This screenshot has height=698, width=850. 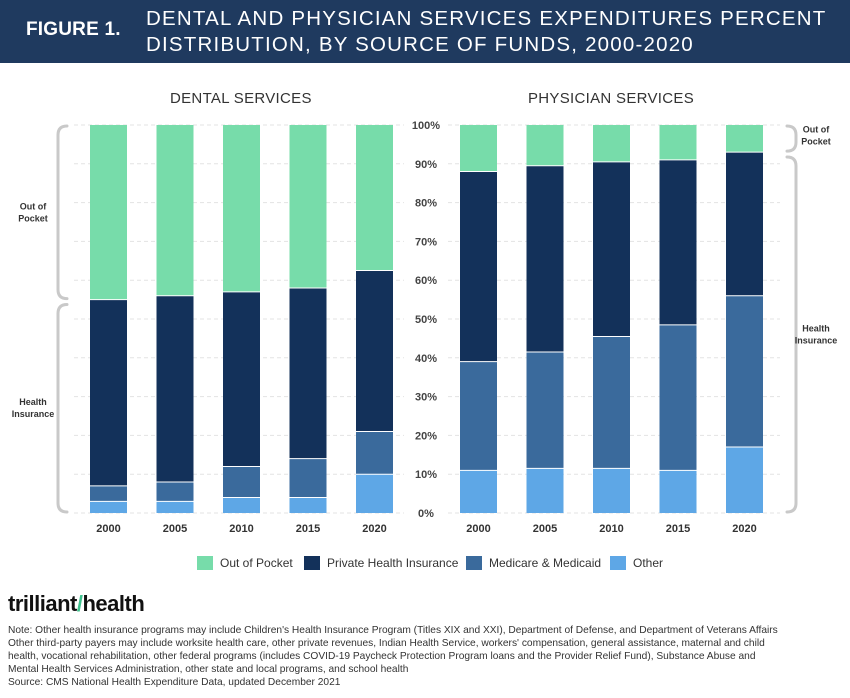 I want to click on y-tick-label: 40%, so click(x=426, y=359).